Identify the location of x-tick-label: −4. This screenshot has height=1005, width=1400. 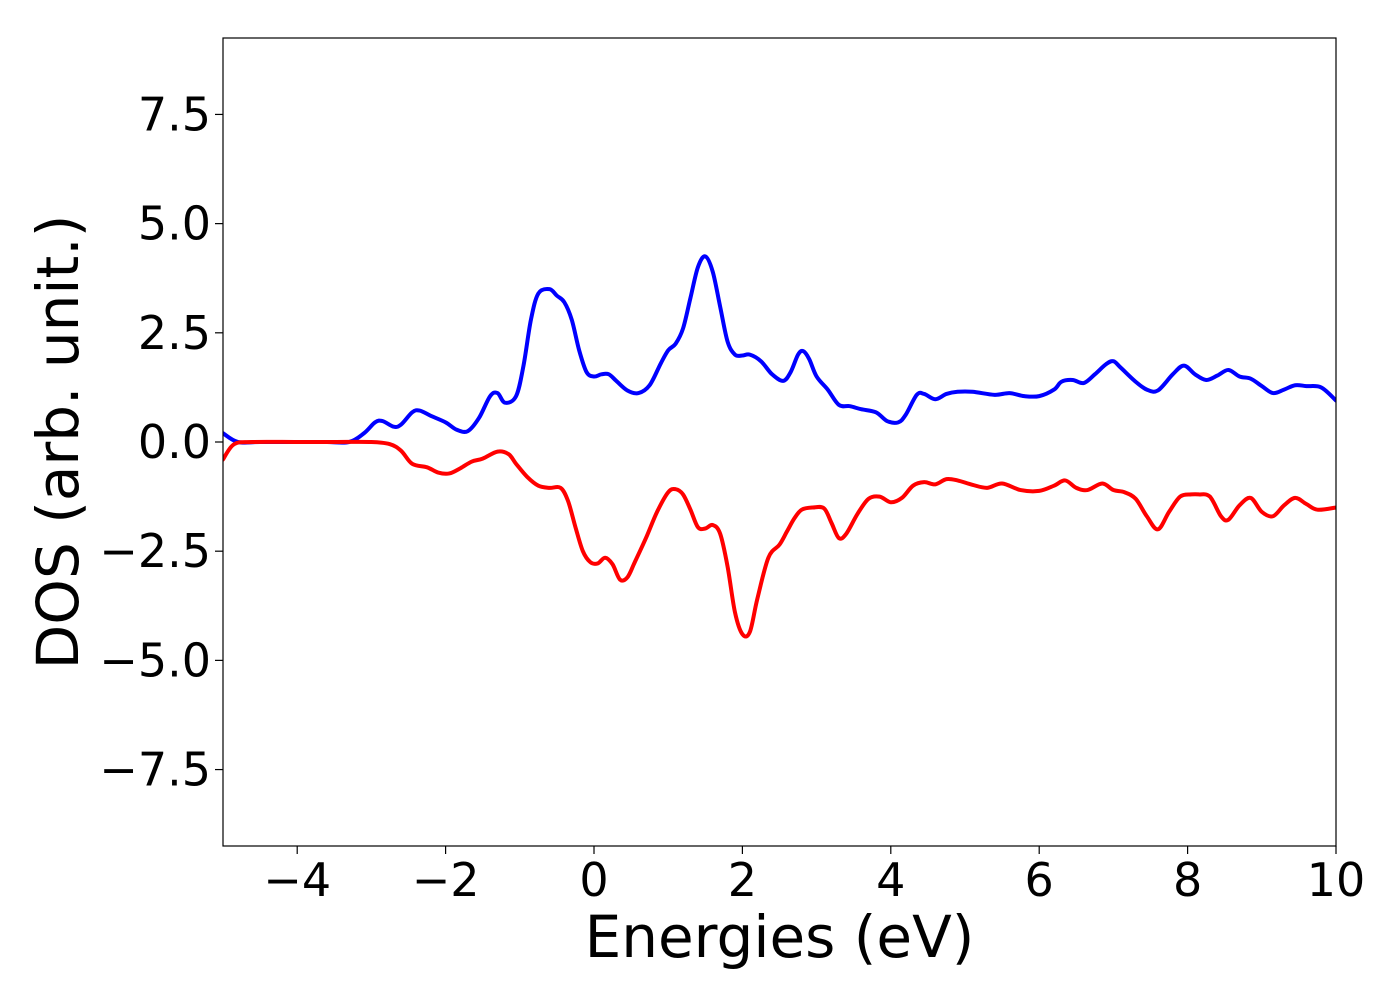
(297, 880).